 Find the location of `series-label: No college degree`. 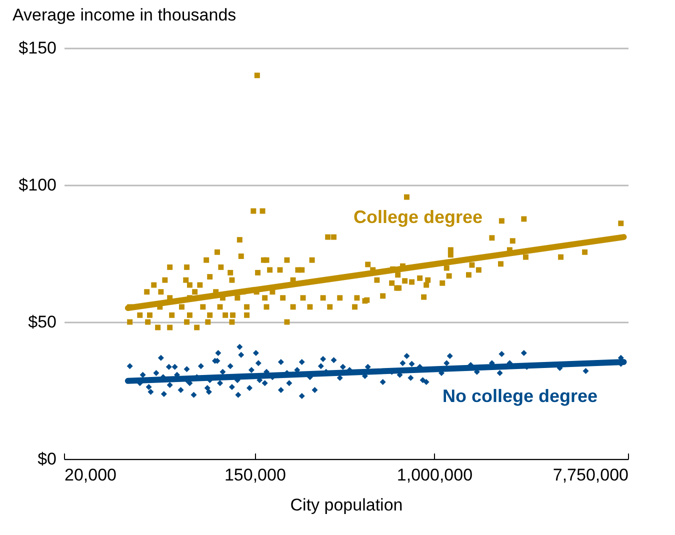

series-label: No college degree is located at coordinates (520, 396).